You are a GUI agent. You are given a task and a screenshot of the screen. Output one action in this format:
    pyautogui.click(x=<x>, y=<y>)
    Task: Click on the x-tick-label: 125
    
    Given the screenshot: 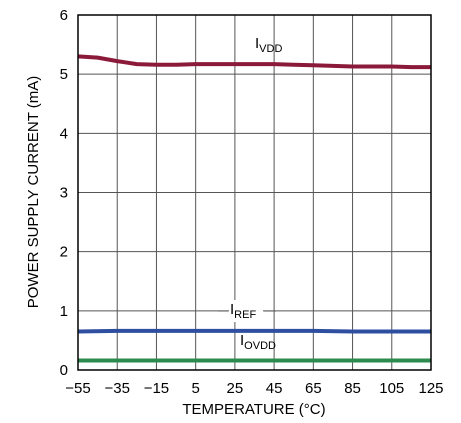 What is the action you would take?
    pyautogui.click(x=430, y=388)
    